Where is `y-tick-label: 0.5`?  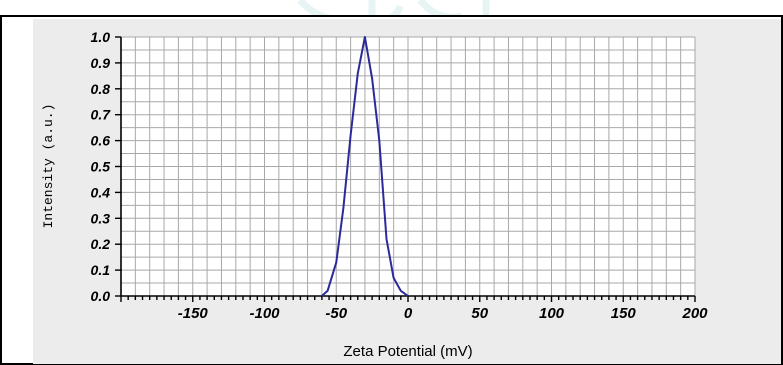 y-tick-label: 0.5 is located at coordinates (101, 167).